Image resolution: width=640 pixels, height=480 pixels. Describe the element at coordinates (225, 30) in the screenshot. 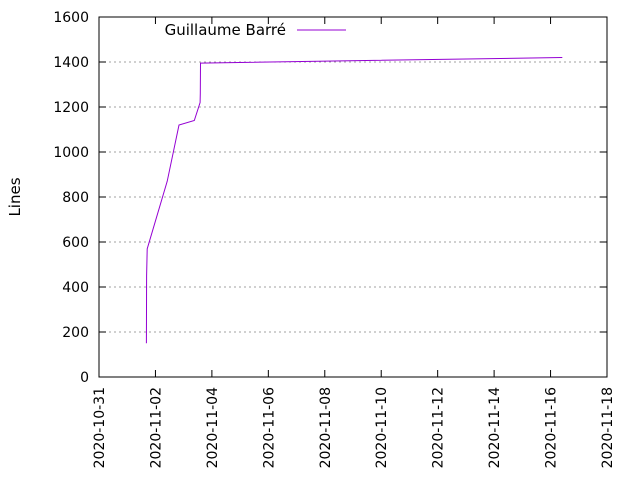

I see `legend-label: Guillaume Barré` at that location.